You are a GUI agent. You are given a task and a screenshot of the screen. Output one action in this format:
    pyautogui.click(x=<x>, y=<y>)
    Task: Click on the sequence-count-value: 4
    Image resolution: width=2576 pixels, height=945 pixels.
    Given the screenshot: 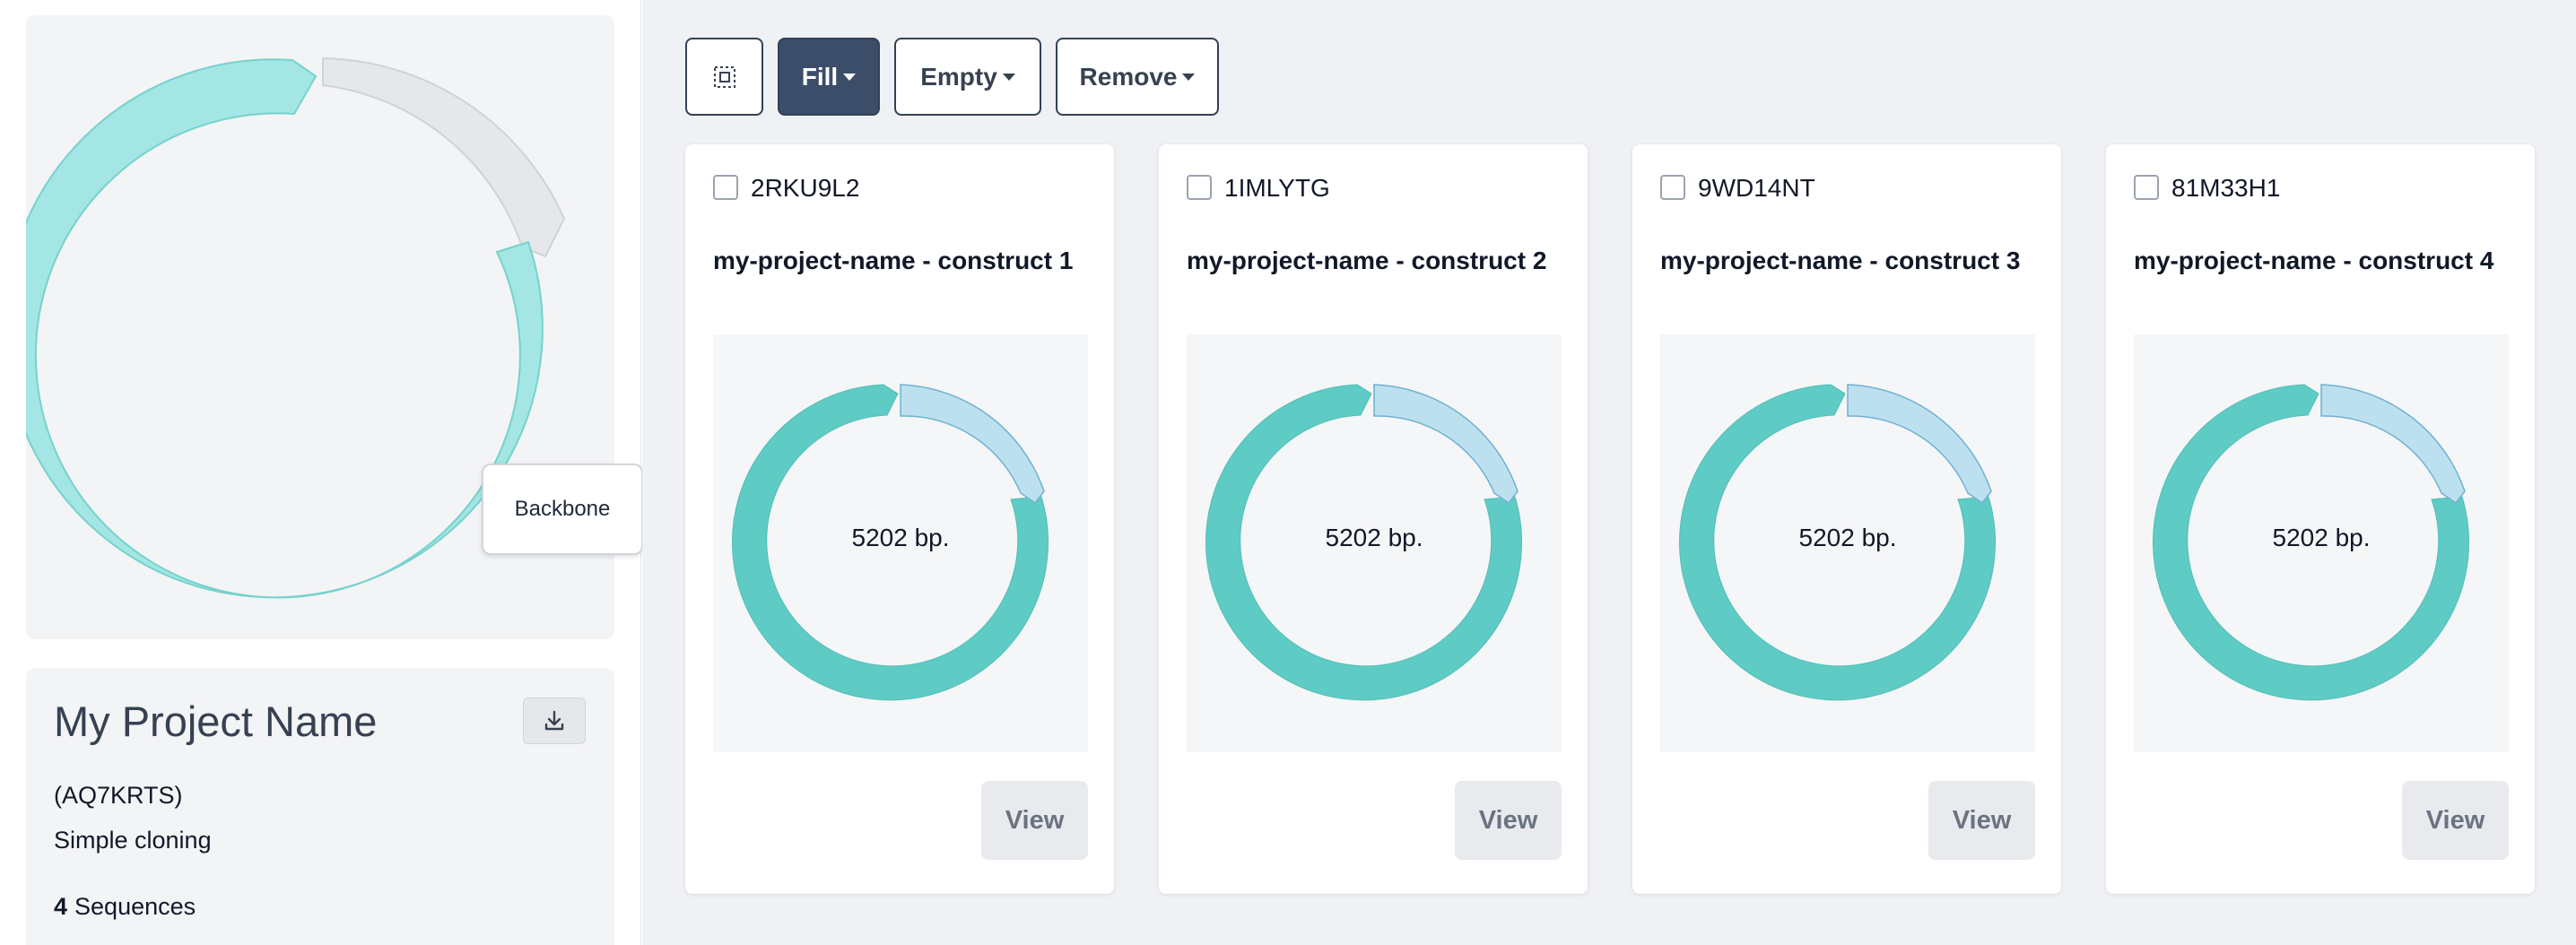 What is the action you would take?
    pyautogui.click(x=61, y=906)
    